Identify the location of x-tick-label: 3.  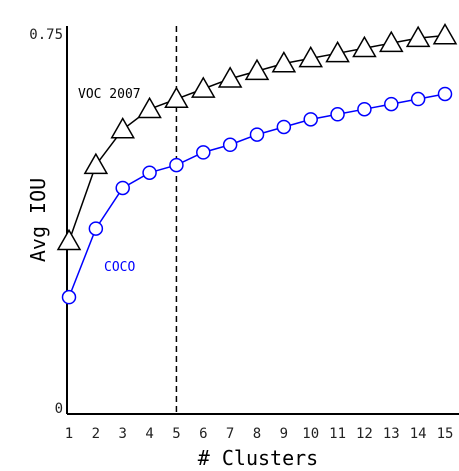
(122, 434).